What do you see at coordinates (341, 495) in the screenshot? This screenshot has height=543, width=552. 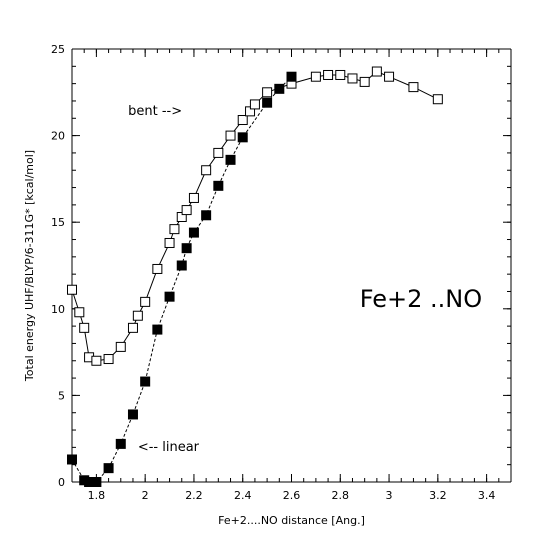 I see `x-tick-label: 2.8` at bounding box center [341, 495].